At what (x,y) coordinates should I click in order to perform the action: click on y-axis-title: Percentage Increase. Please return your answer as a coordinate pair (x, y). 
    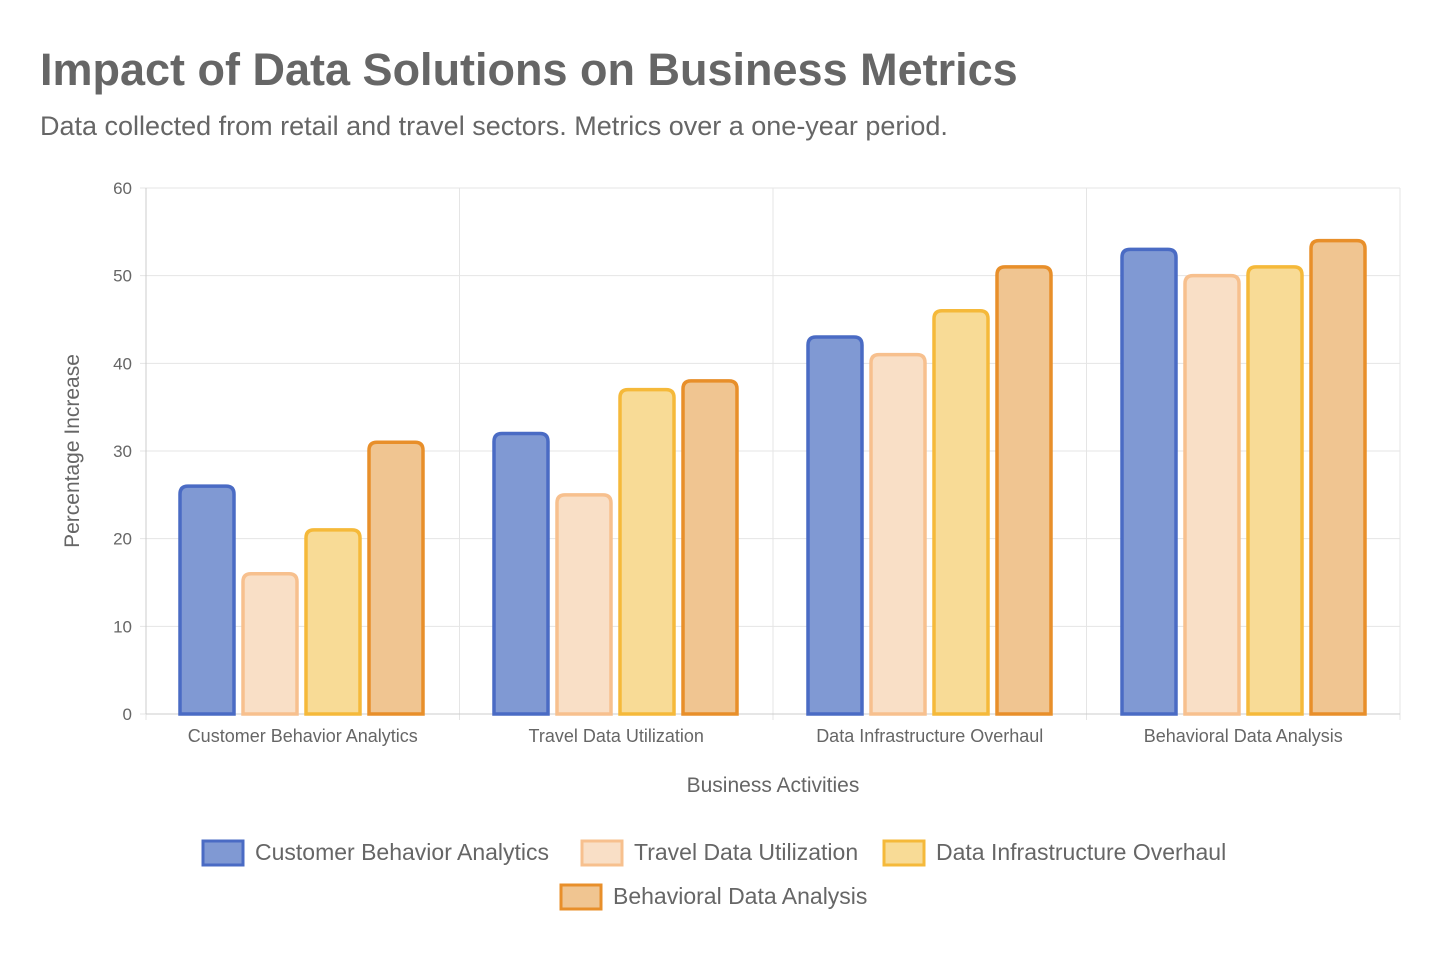
    Looking at the image, I should click on (72, 451).